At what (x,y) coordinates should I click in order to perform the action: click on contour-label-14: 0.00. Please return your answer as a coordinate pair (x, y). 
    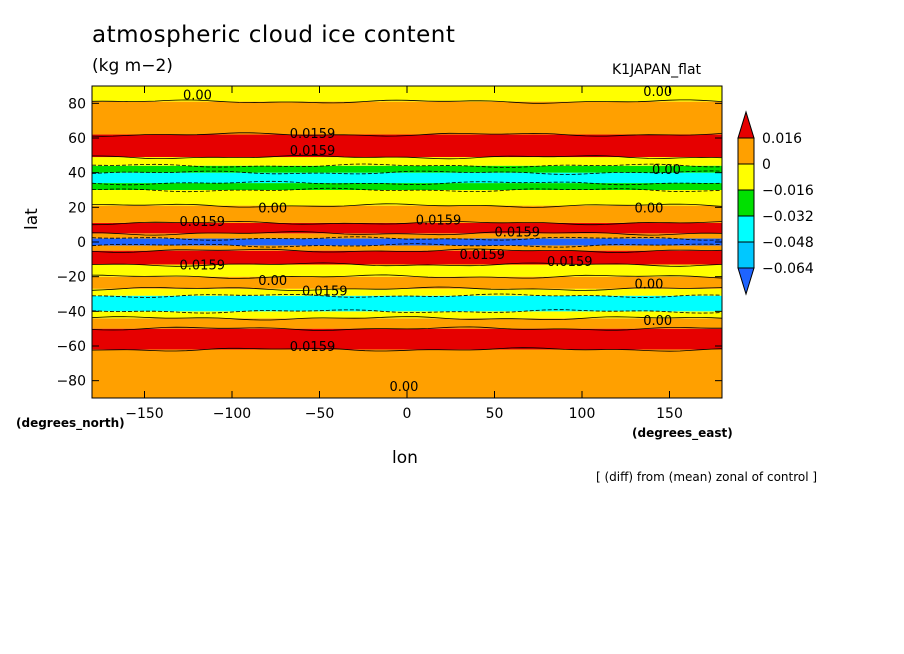
    Looking at the image, I should click on (649, 285).